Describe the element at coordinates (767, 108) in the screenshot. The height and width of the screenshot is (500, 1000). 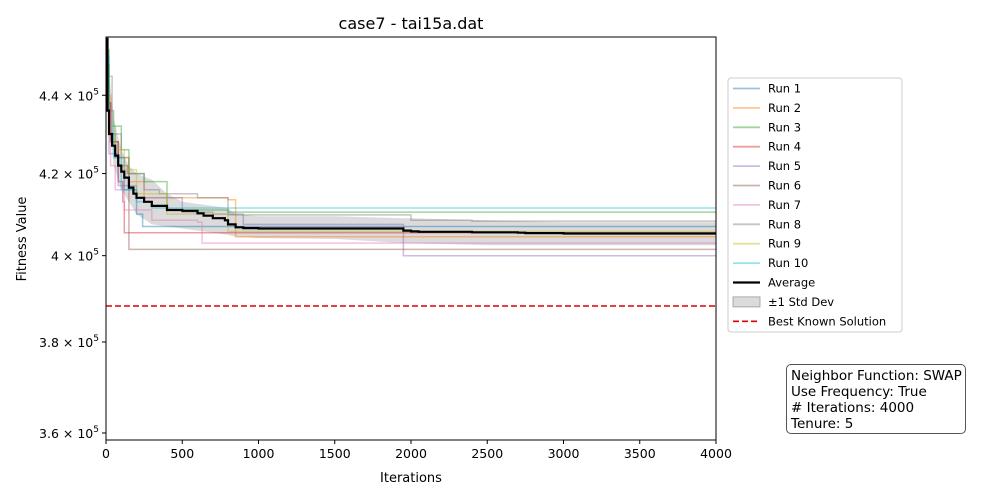
I see `legend-item: Run 2` at that location.